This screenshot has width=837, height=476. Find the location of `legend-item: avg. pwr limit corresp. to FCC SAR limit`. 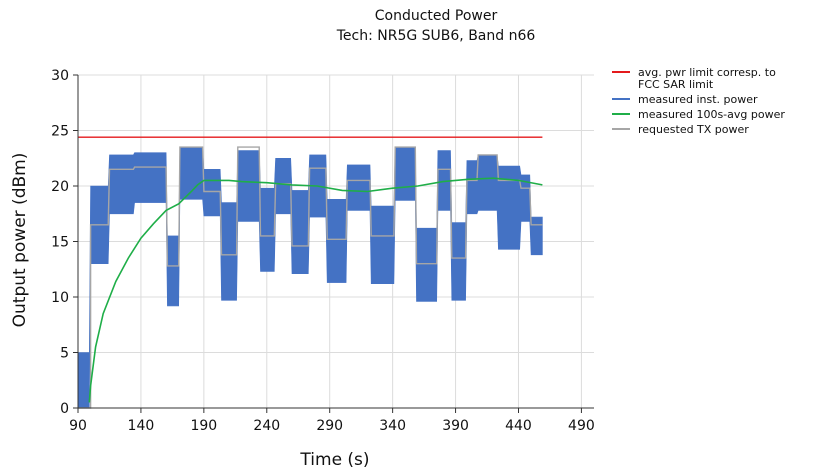

legend-item: avg. pwr limit corresp. to FCC SAR limit is located at coordinates (694, 78).